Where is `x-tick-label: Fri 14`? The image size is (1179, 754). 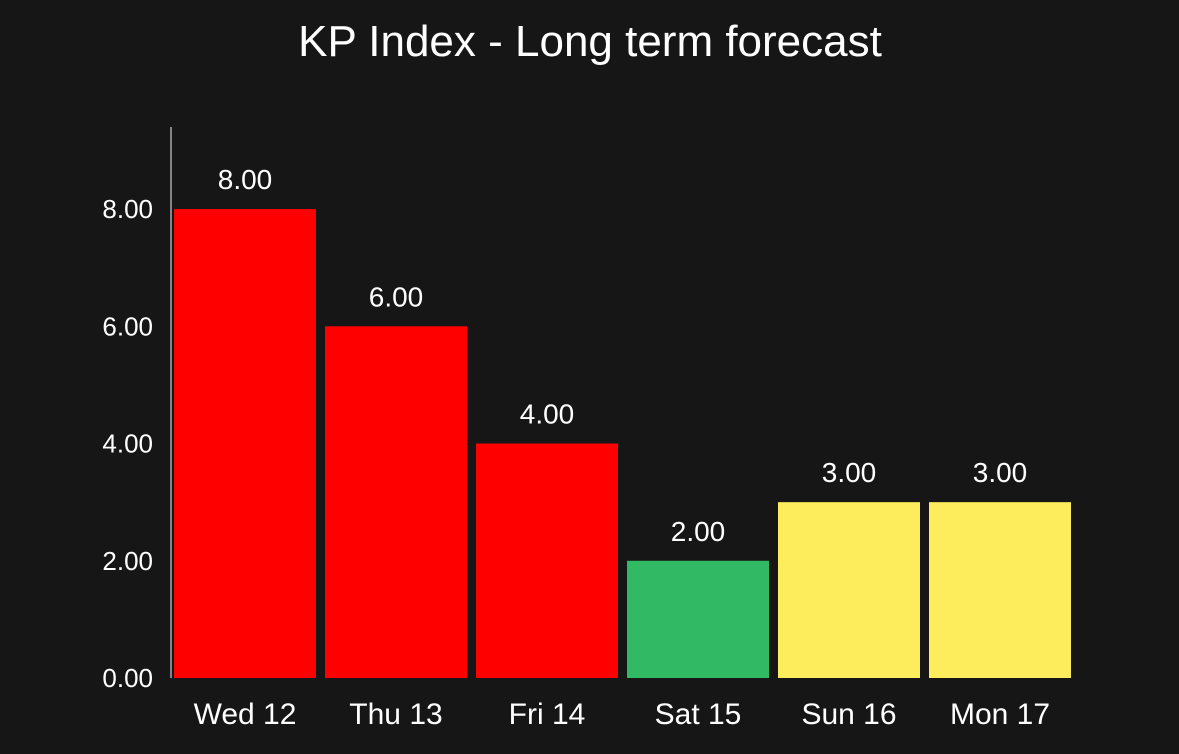
x-tick-label: Fri 14 is located at coordinates (547, 714).